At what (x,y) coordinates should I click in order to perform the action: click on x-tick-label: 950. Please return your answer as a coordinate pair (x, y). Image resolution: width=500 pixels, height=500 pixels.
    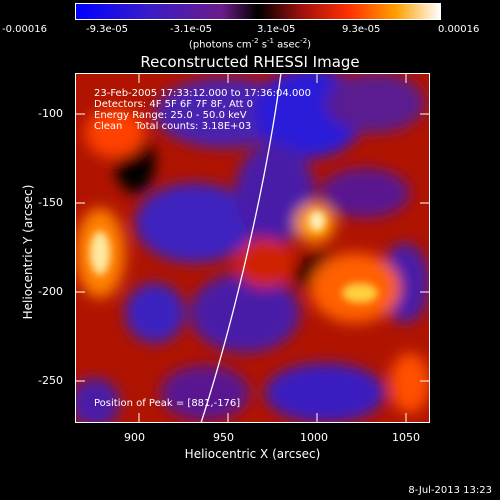
    Looking at the image, I should click on (223, 437).